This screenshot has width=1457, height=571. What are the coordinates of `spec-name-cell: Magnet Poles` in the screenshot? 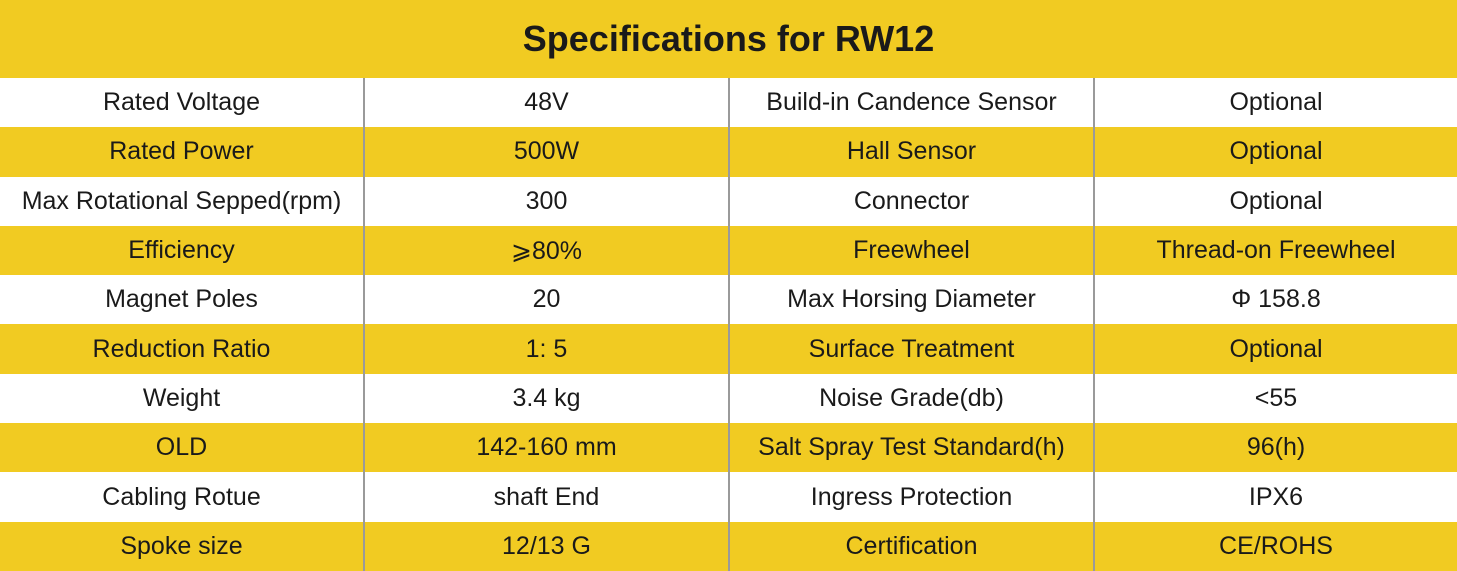 It's located at (182, 300).